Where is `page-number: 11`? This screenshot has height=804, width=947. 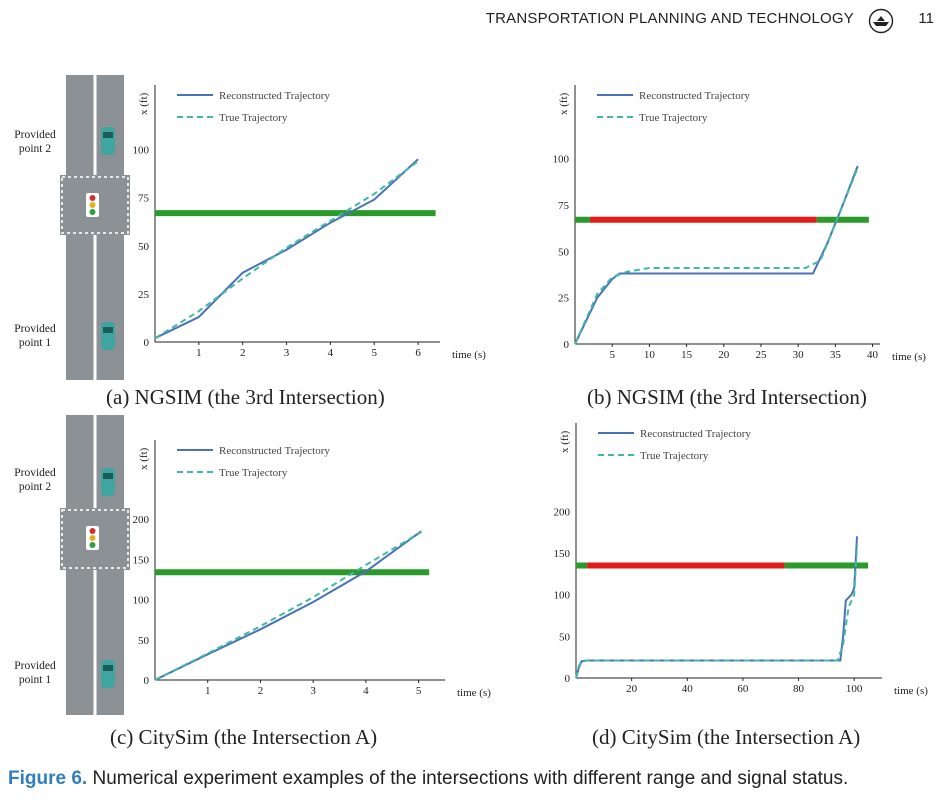
page-number: 11 is located at coordinates (926, 18).